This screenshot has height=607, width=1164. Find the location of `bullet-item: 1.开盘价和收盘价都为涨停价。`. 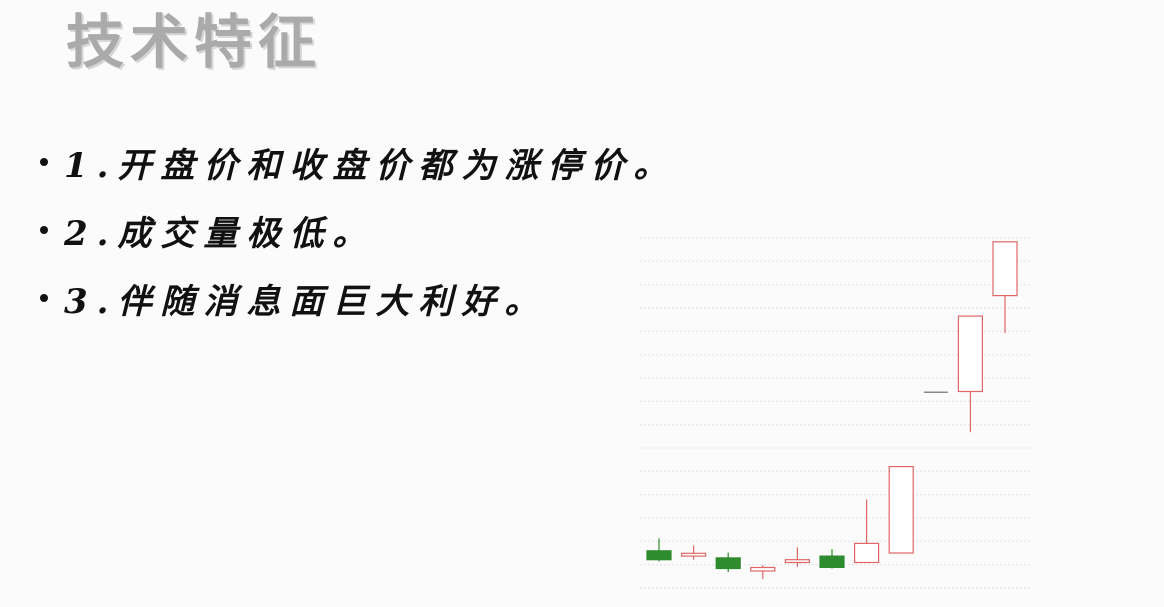

bullet-item: 1.开盘价和收盘价都为涨停价。 is located at coordinates (358, 162).